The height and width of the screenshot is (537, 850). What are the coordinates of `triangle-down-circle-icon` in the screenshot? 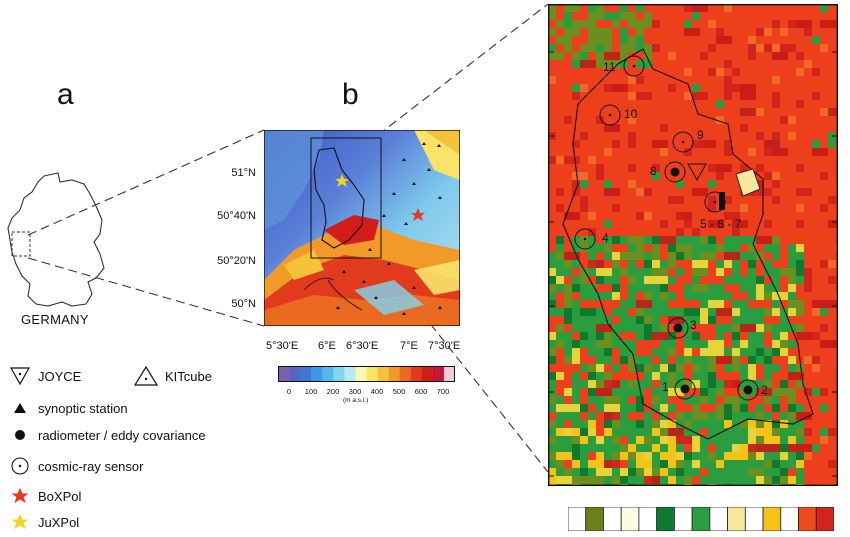 It's located at (20, 376).